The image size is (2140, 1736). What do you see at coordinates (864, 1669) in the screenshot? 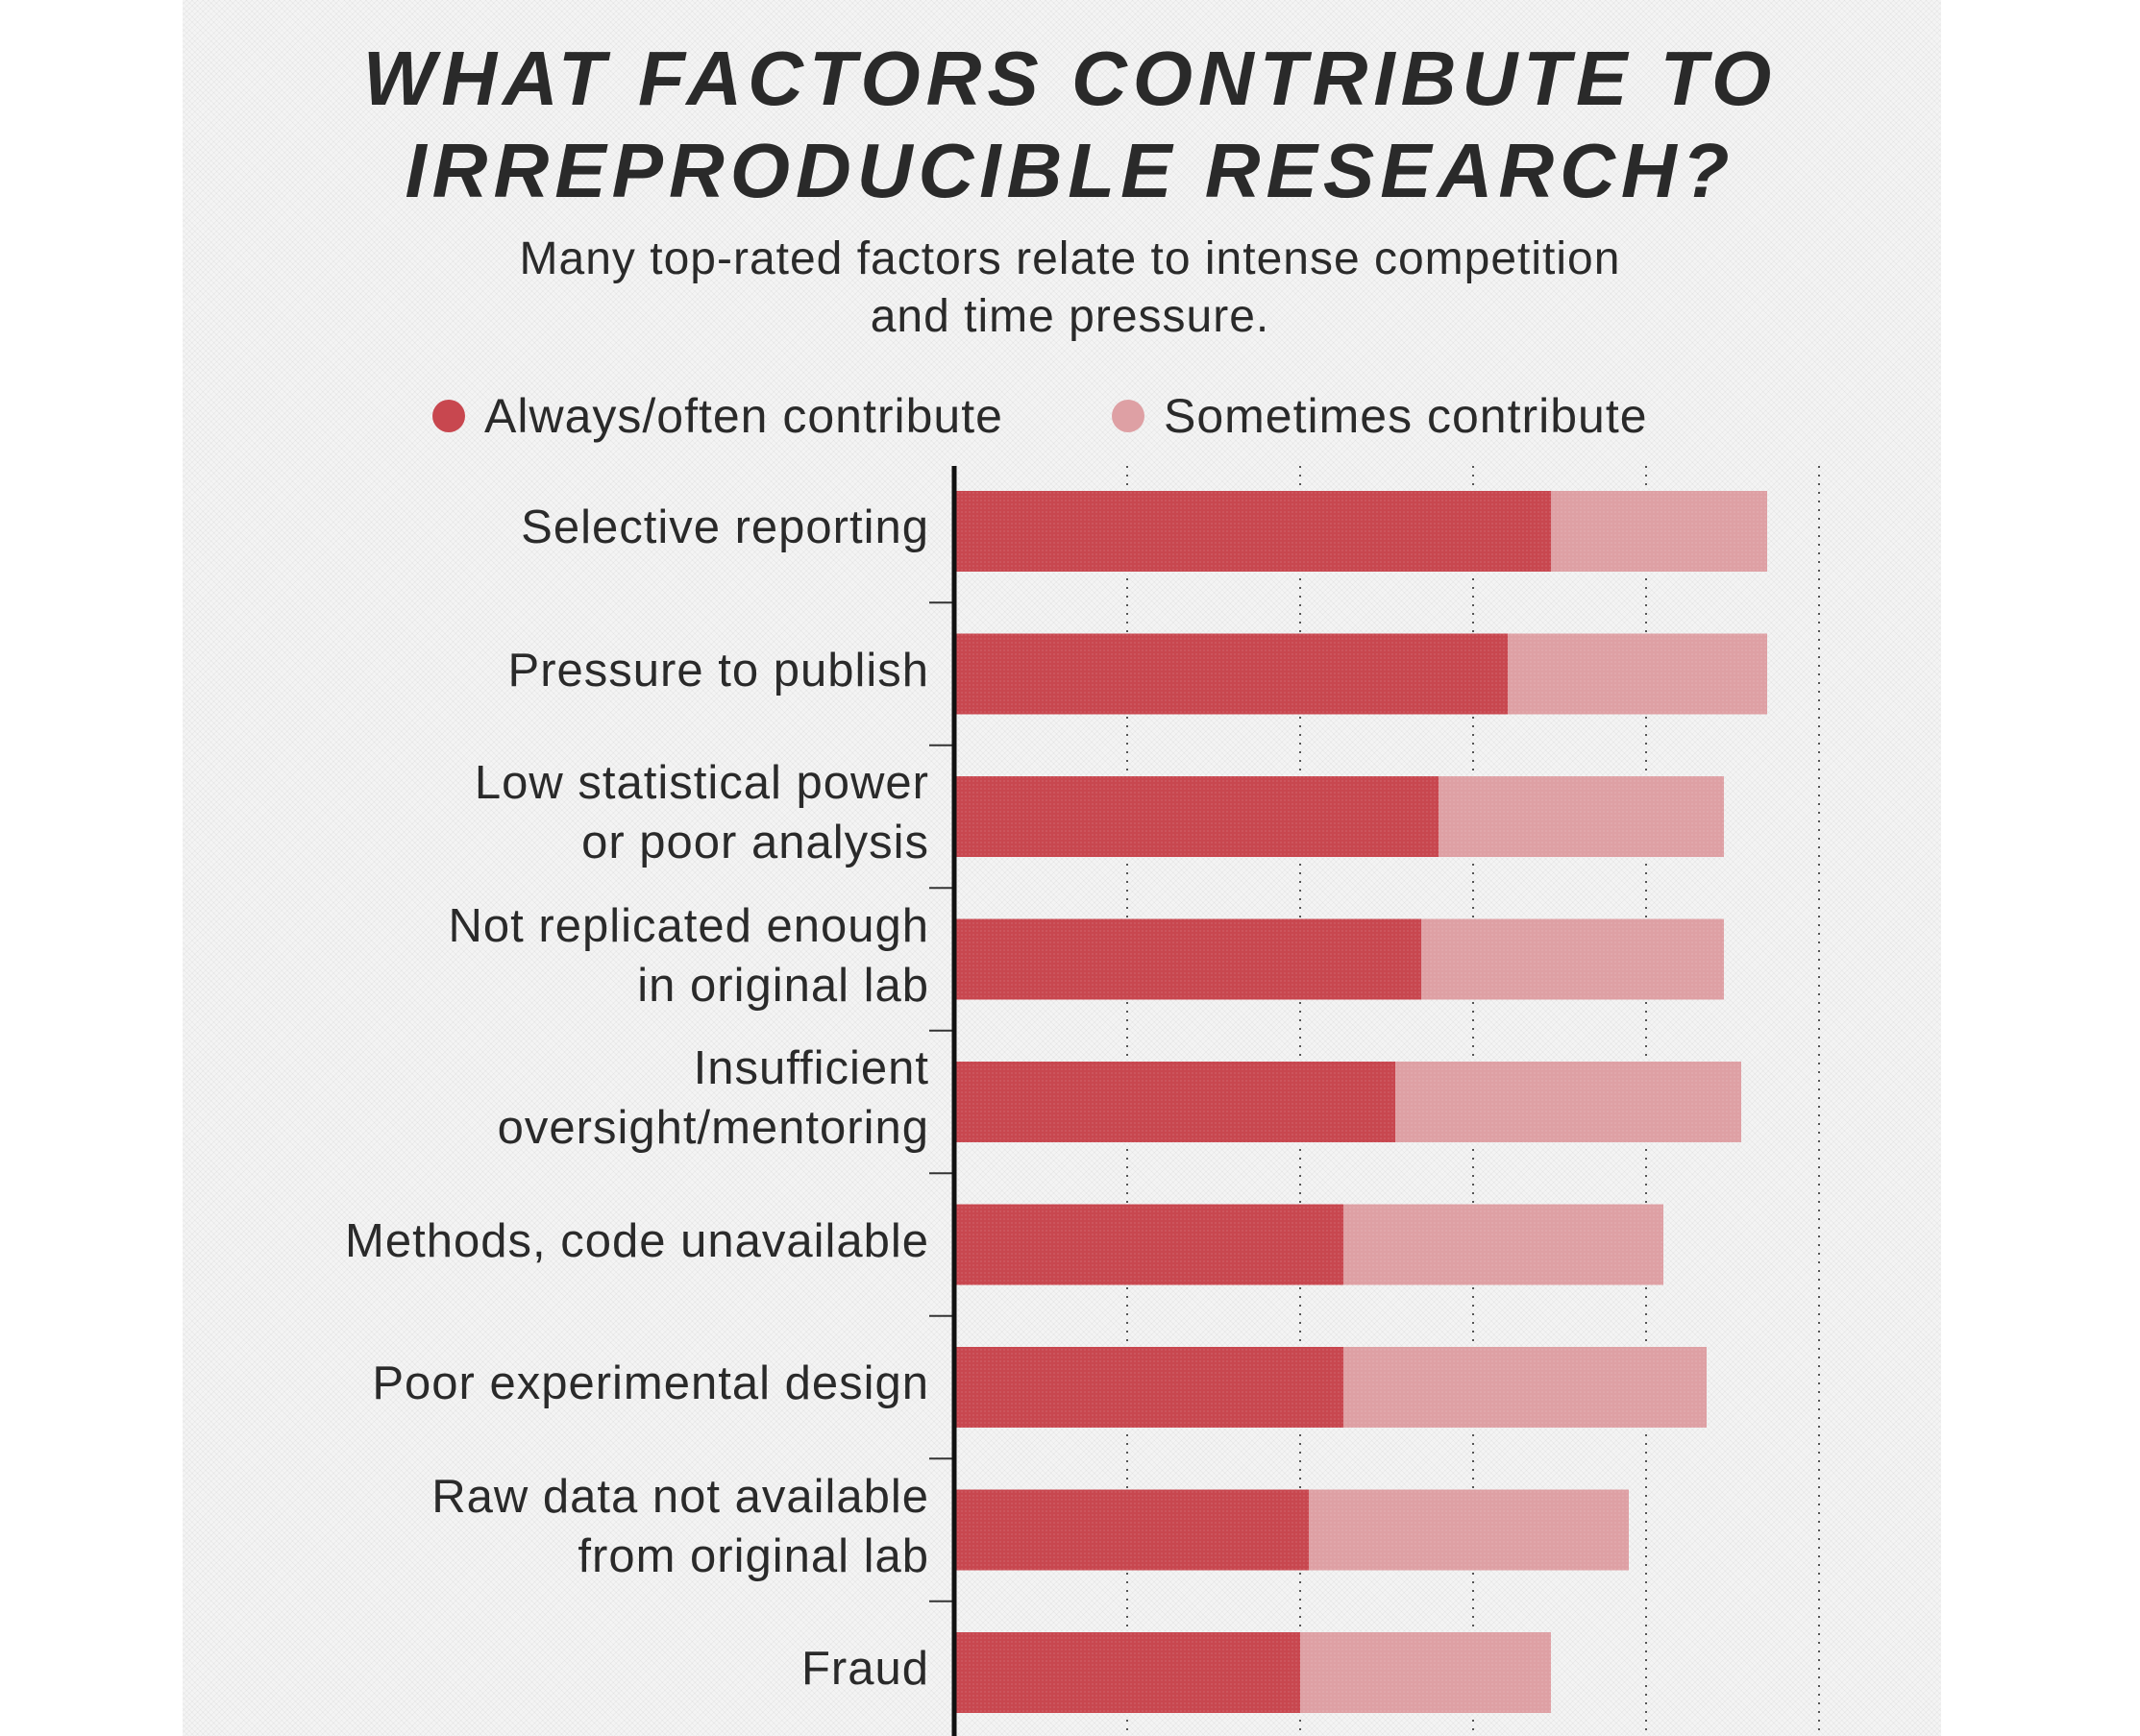
I see `category-label-line: Fraud` at bounding box center [864, 1669].